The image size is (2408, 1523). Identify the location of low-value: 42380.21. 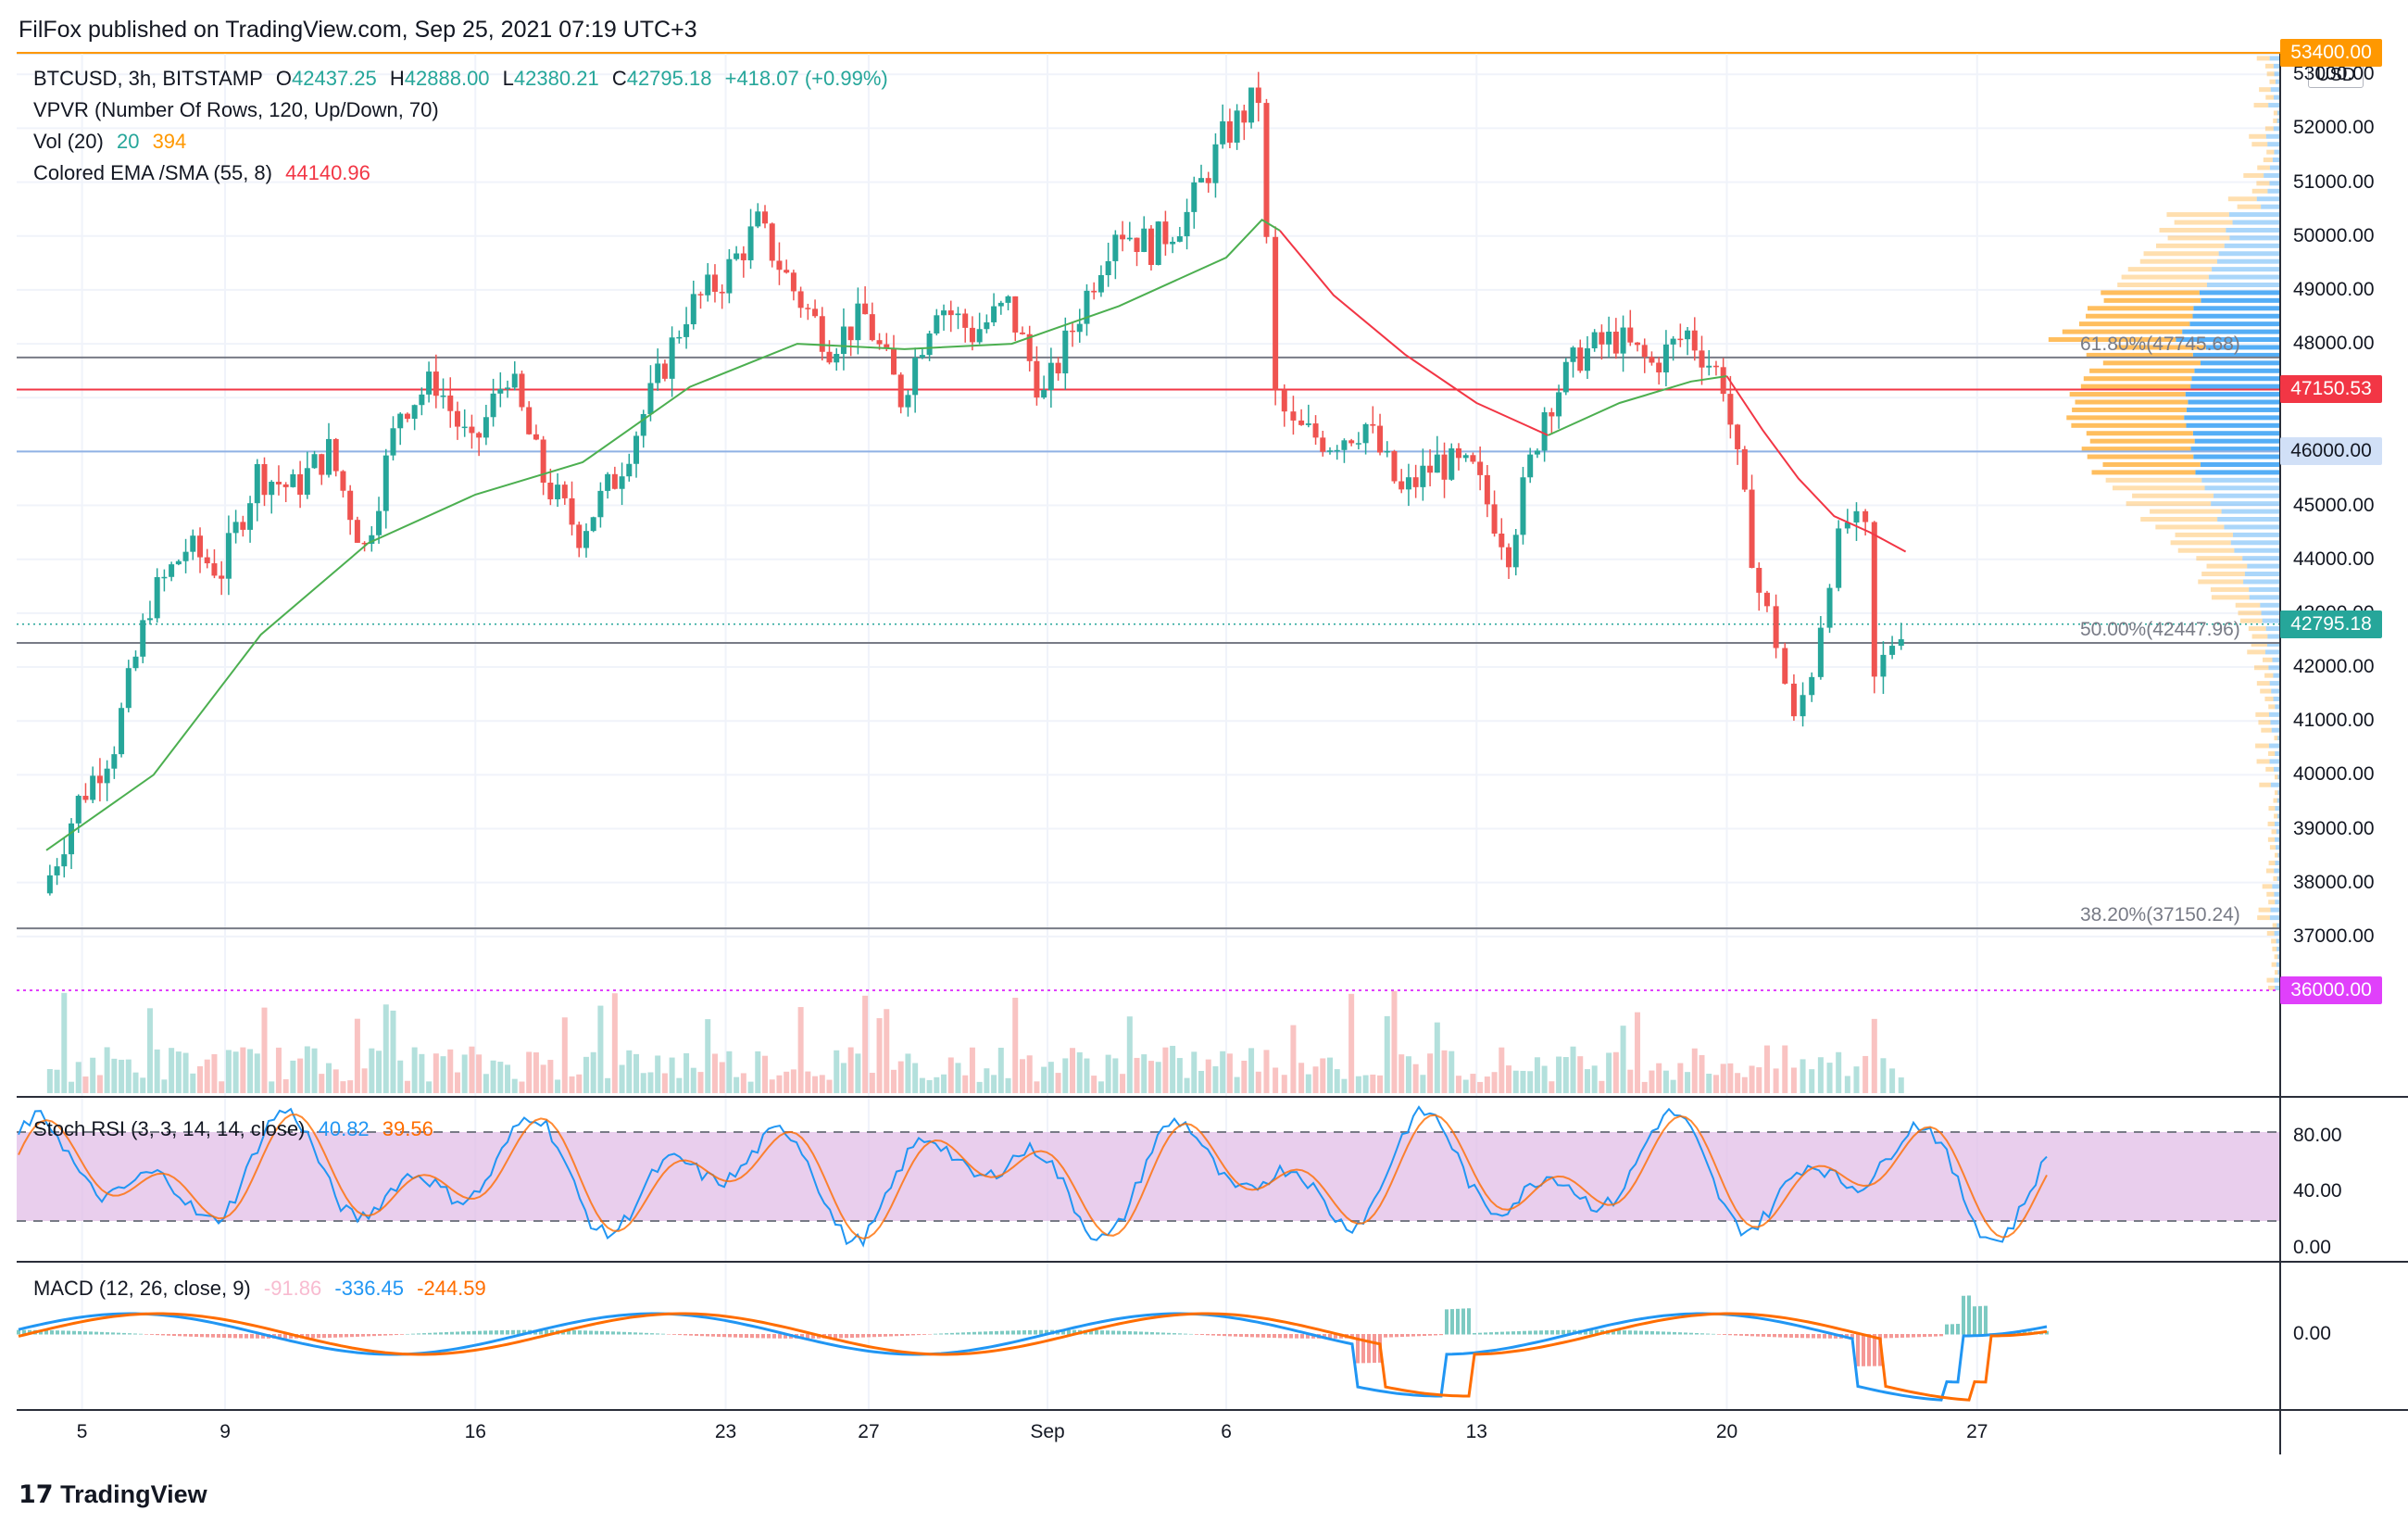
(556, 78).